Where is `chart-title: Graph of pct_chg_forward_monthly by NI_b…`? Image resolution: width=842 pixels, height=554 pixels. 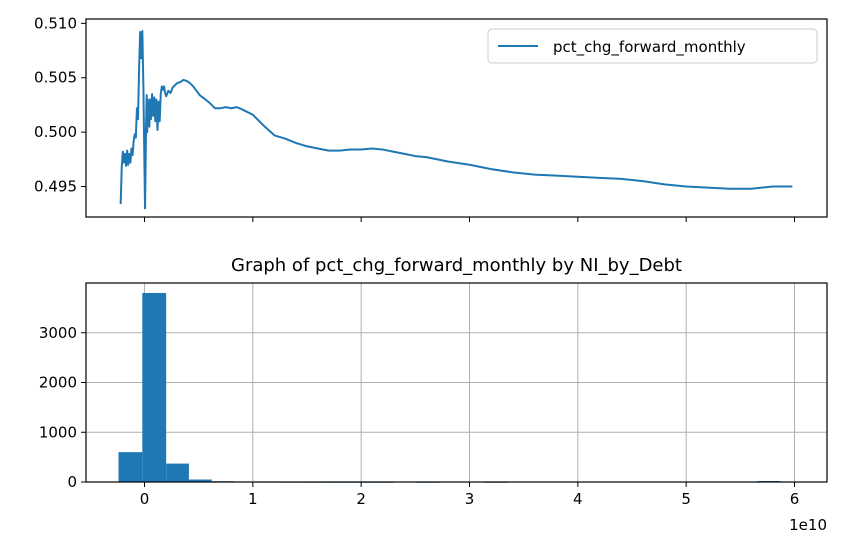 chart-title: Graph of pct_chg_forward_monthly by NI_b… is located at coordinates (456, 265).